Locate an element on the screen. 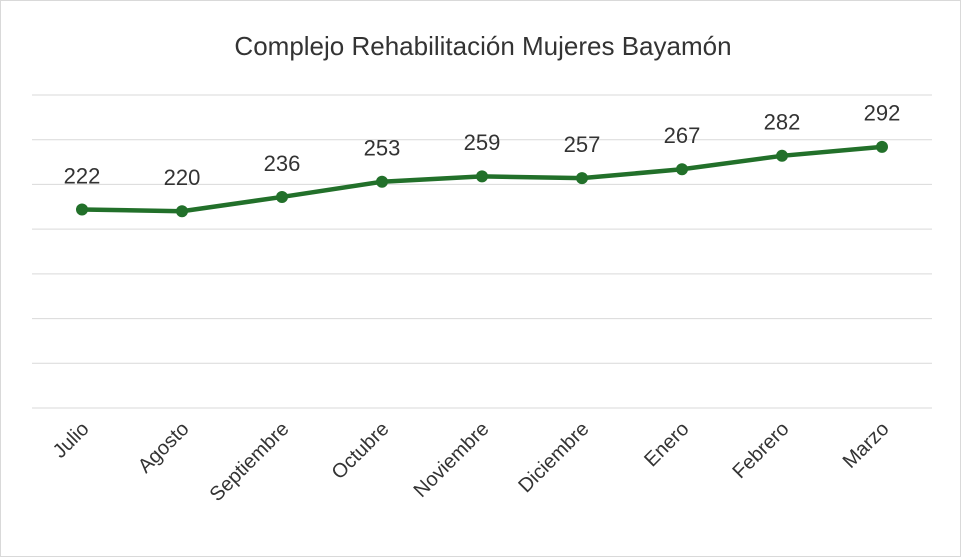 The image size is (961, 557). data-label: 267 is located at coordinates (682, 135).